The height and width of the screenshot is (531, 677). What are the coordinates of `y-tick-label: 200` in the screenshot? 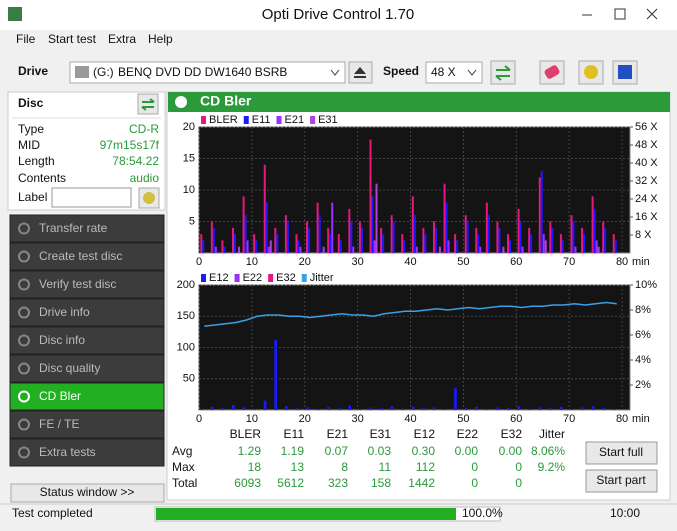 It's located at (186, 285).